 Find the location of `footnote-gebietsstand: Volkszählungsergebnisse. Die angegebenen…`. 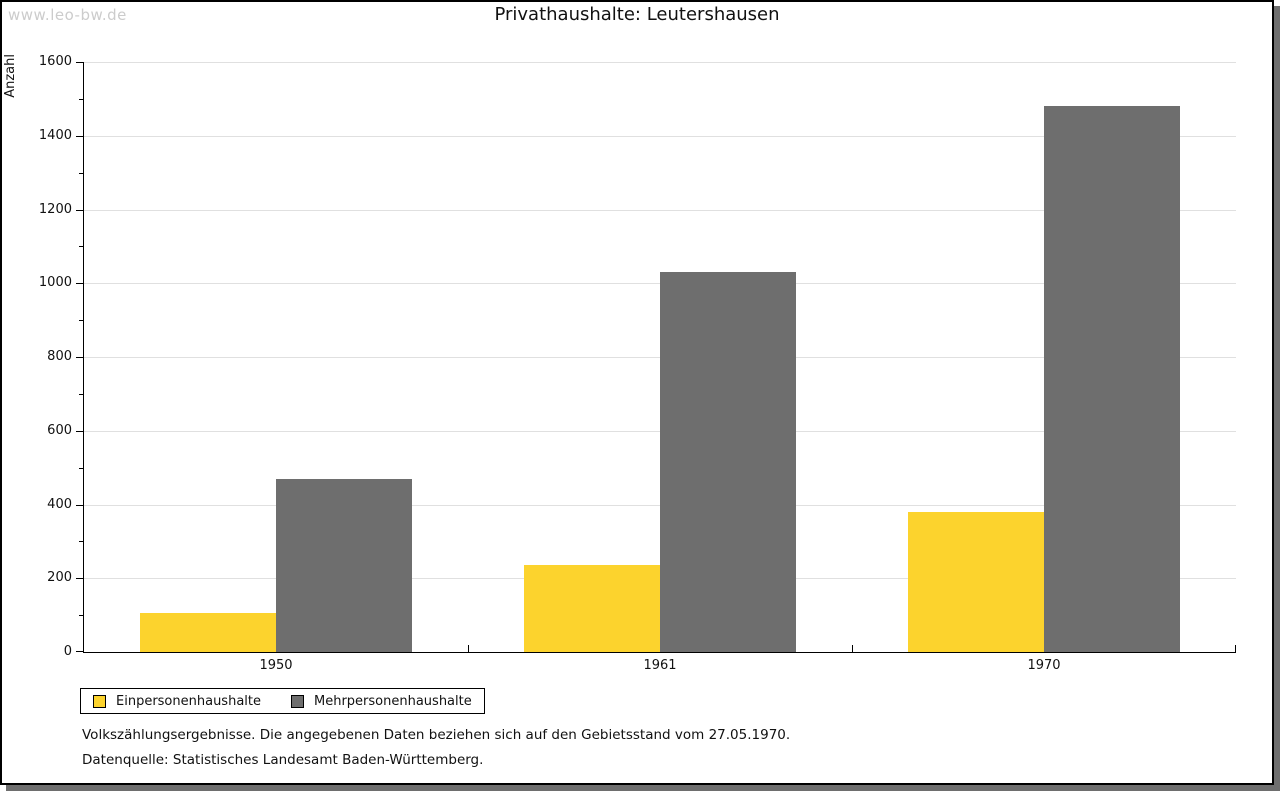

footnote-gebietsstand: Volkszählungsergebnisse. Die angegebenen… is located at coordinates (436, 735).